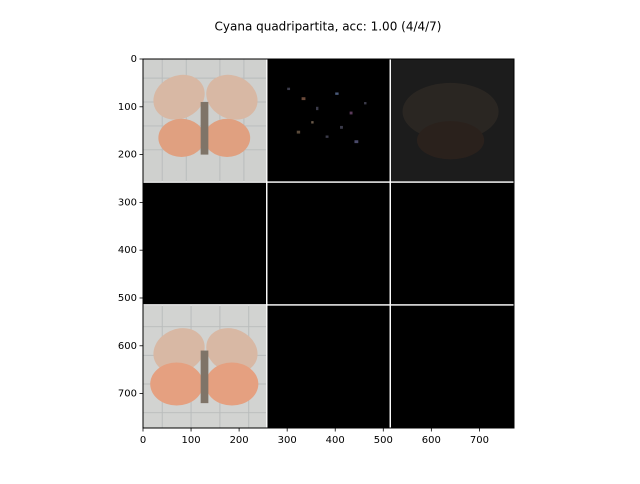 This screenshot has width=640, height=484. What do you see at coordinates (328, 27) in the screenshot?
I see `chart-title: Cyana quadripartita, acc: 1.00 (4/4/7)` at bounding box center [328, 27].